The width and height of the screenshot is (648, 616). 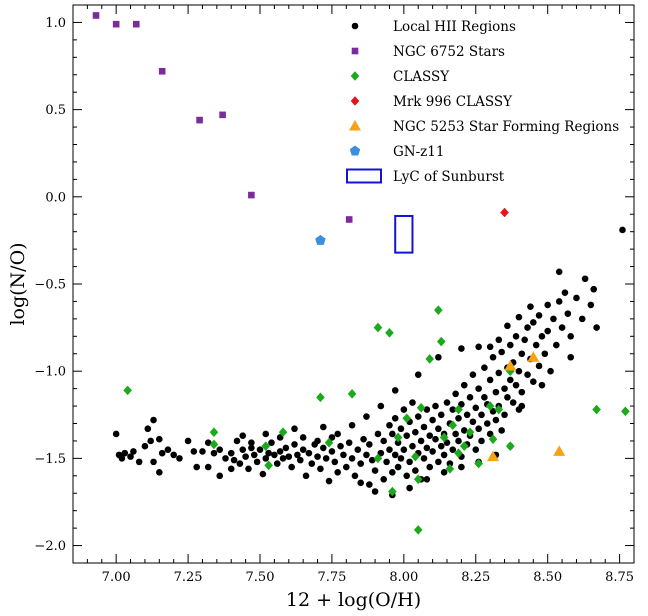 What do you see at coordinates (449, 52) in the screenshot?
I see `legend-label: NGC 6752 Stars` at bounding box center [449, 52].